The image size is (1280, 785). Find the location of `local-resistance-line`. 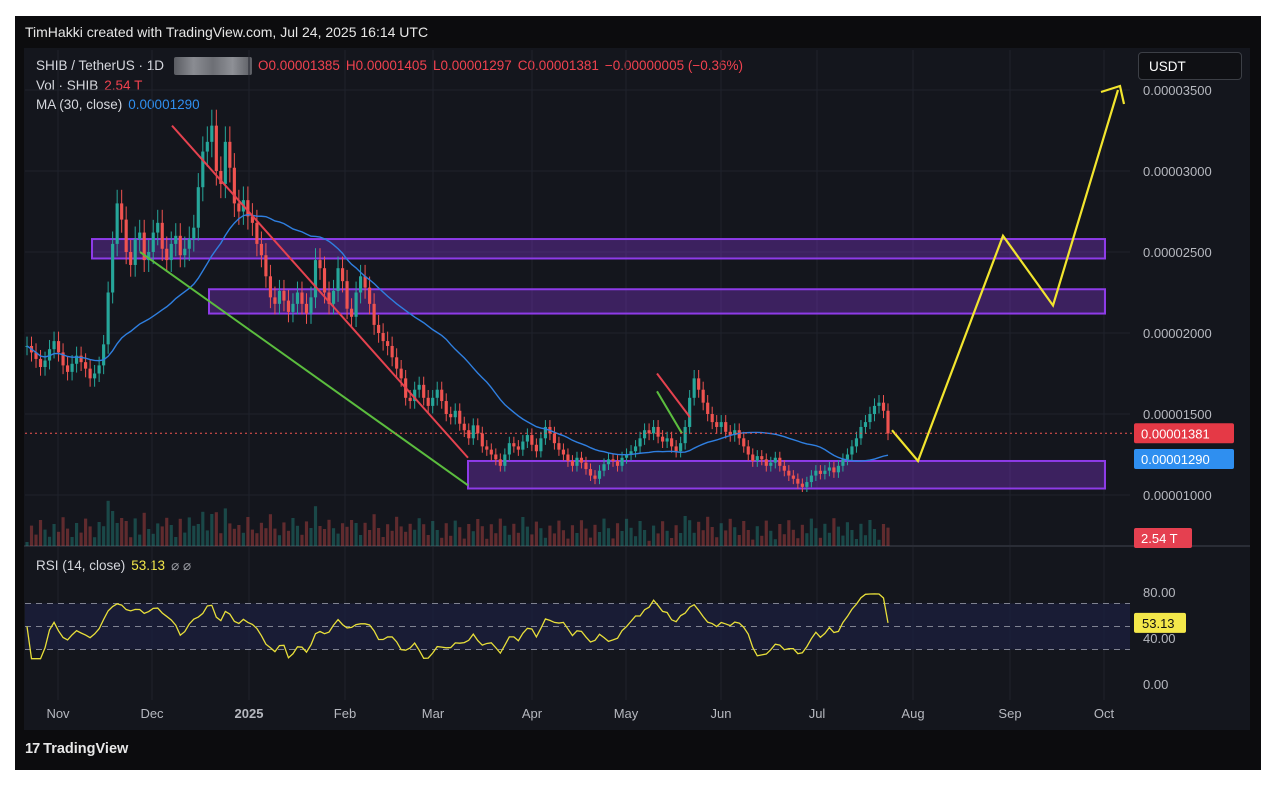

local-resistance-line is located at coordinates (673, 395).